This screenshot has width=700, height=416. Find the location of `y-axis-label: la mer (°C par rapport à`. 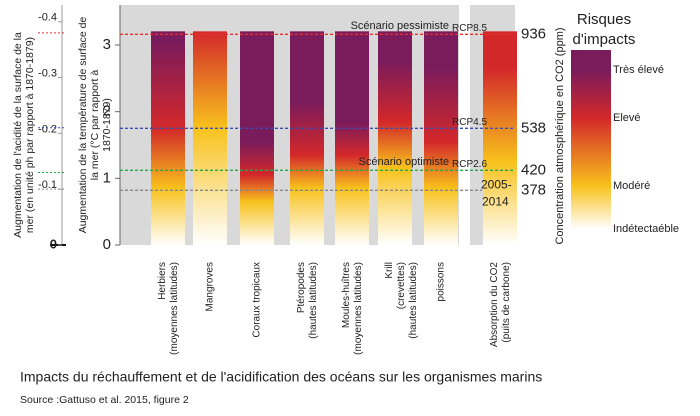

y-axis-label: la mer (°C par rapport à is located at coordinates (95, 125).